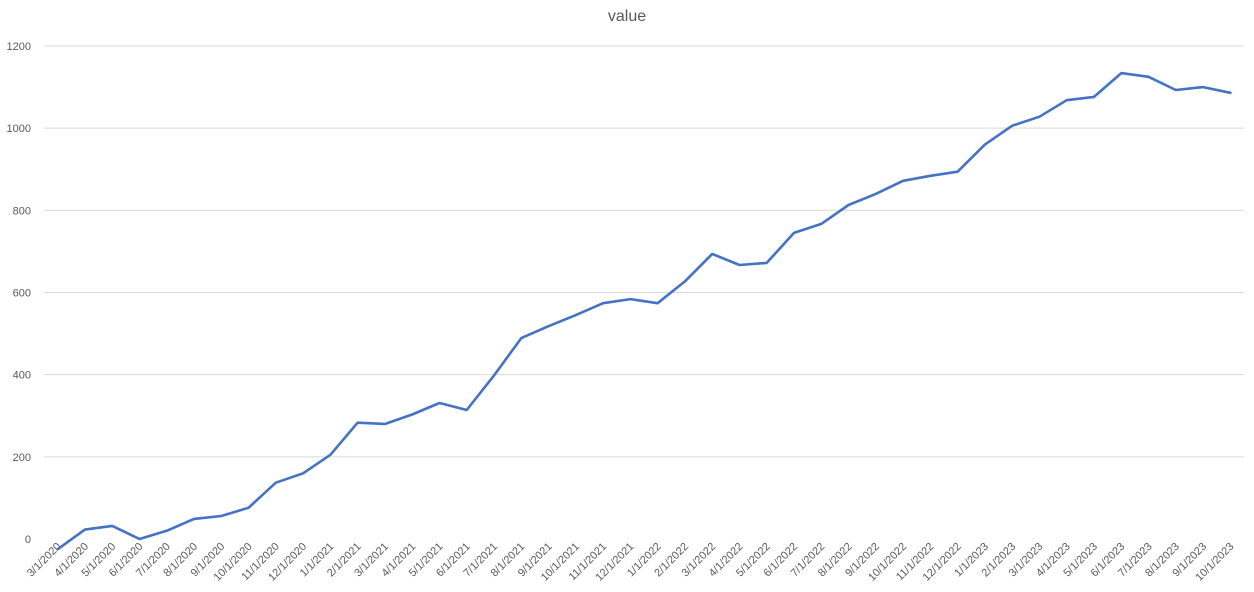  What do you see at coordinates (19, 129) in the screenshot?
I see `y-tick-label: 1000` at bounding box center [19, 129].